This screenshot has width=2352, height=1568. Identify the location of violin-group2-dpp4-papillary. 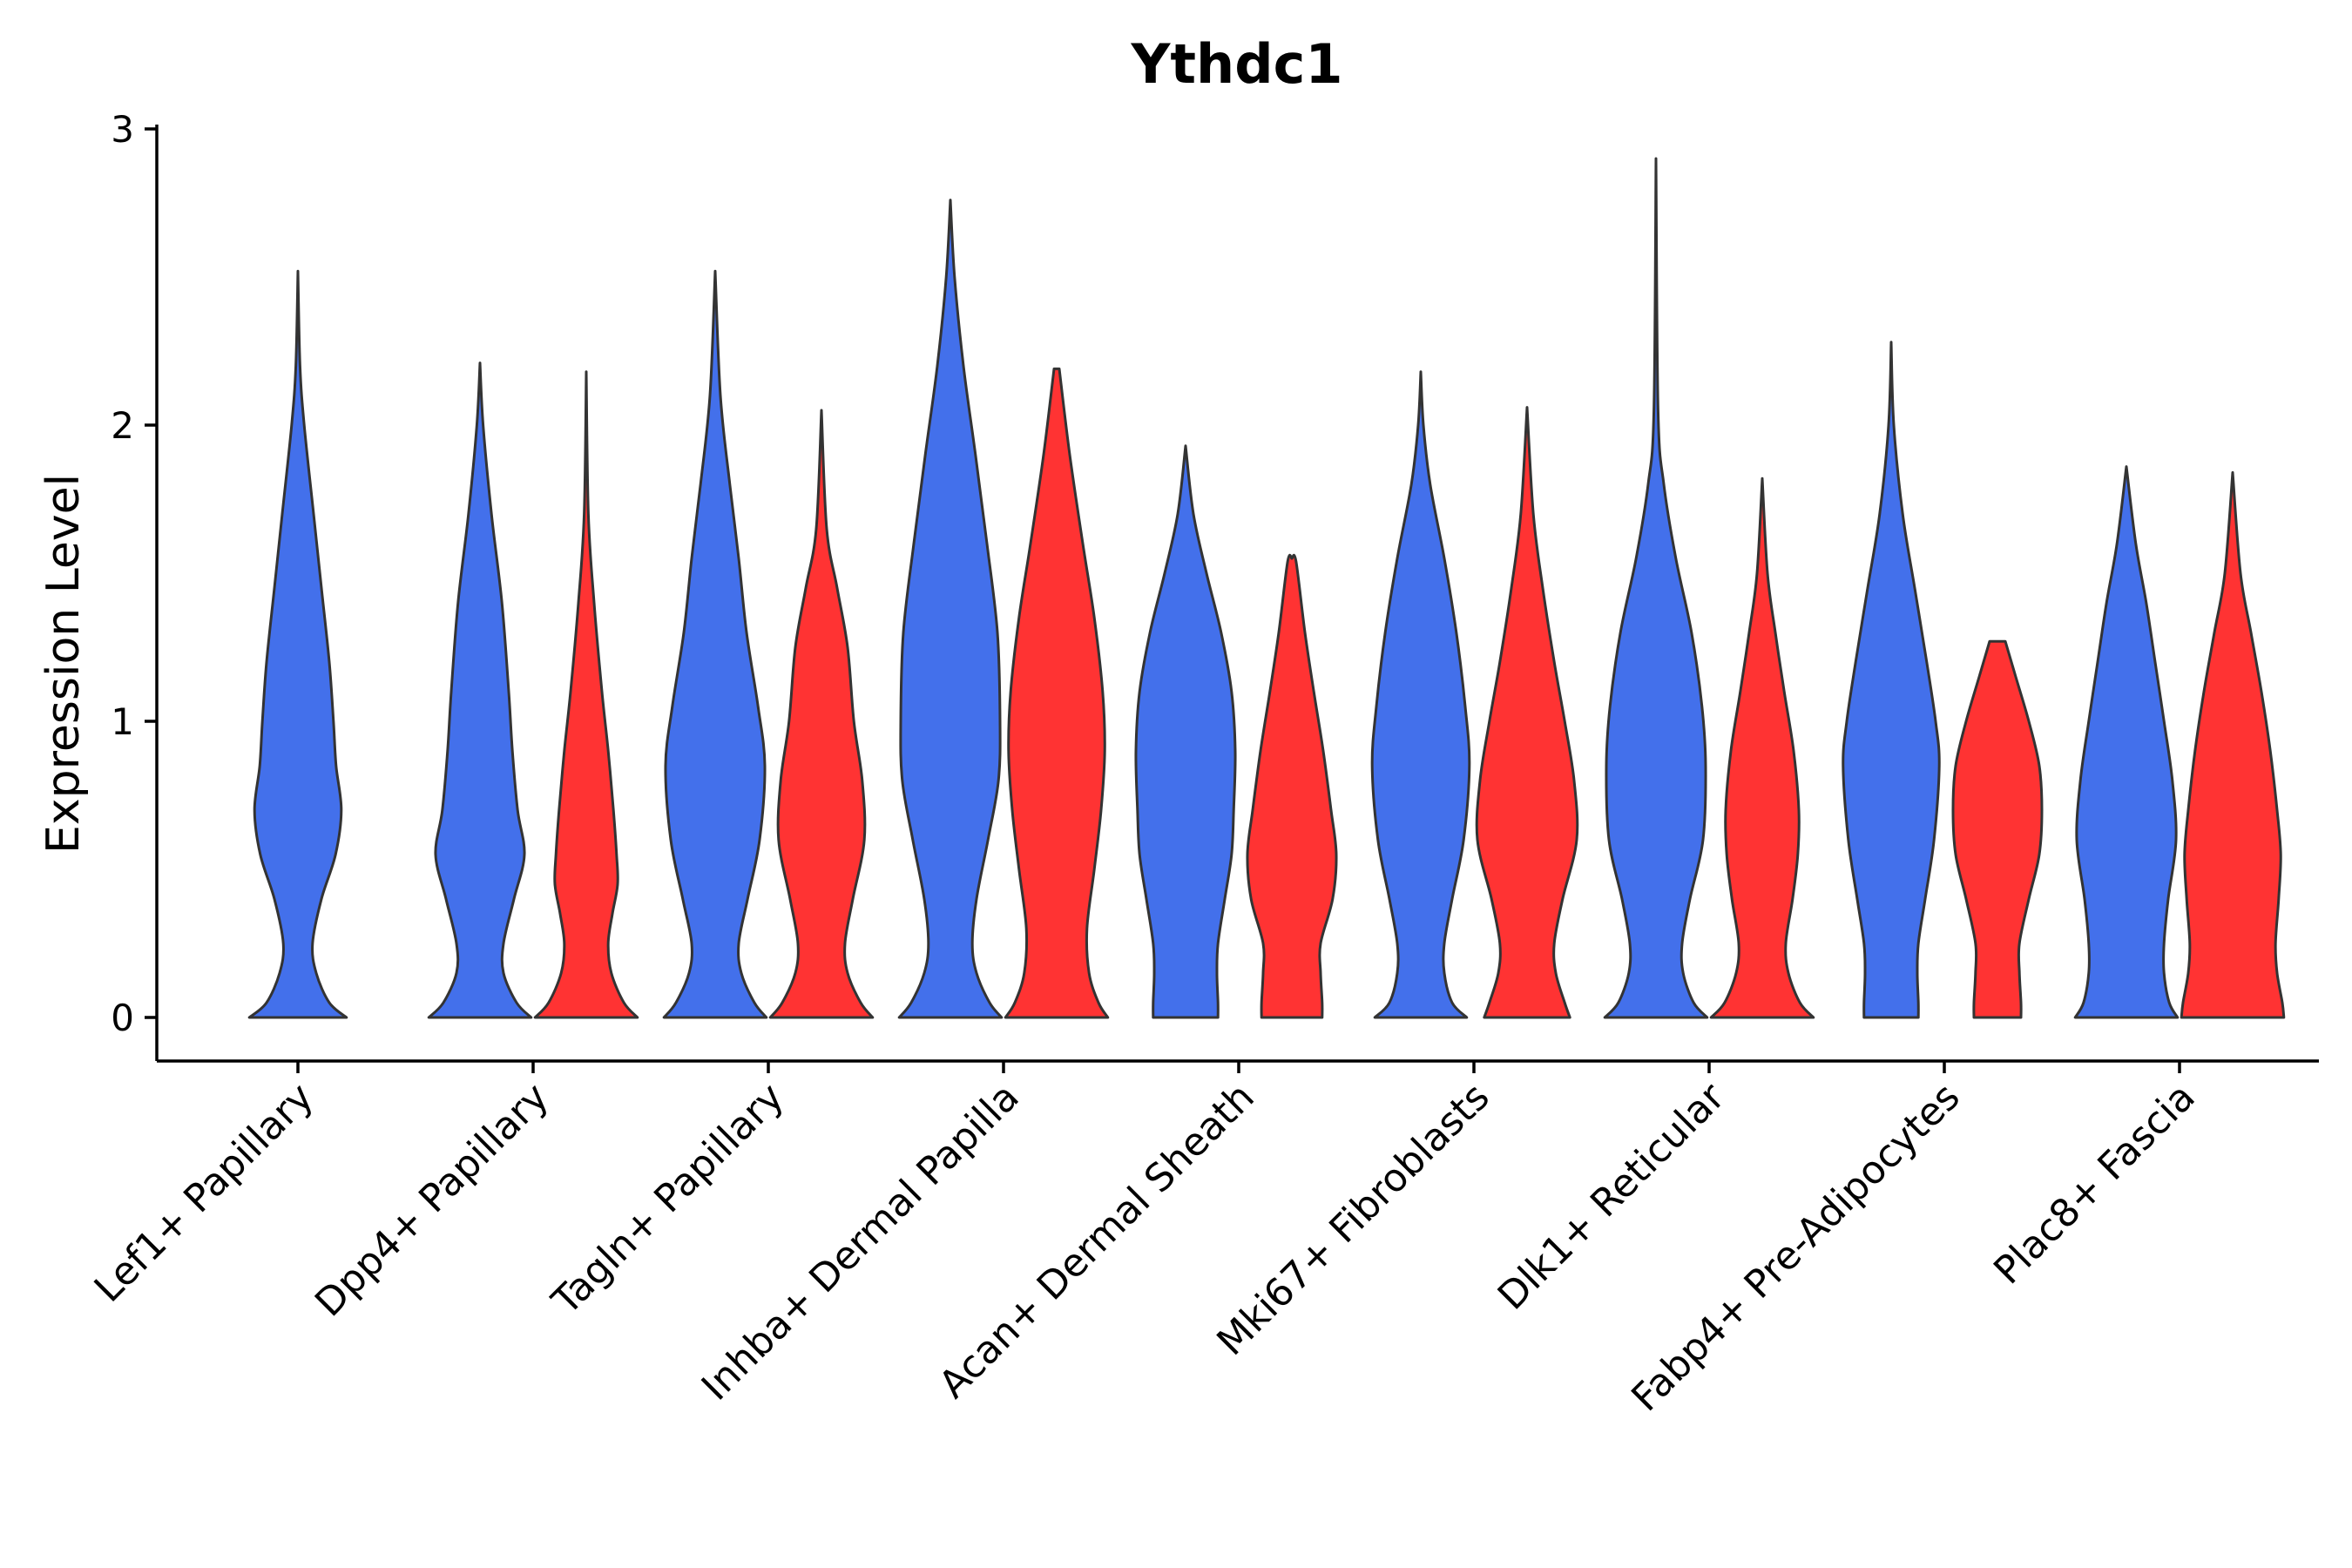
(586, 694).